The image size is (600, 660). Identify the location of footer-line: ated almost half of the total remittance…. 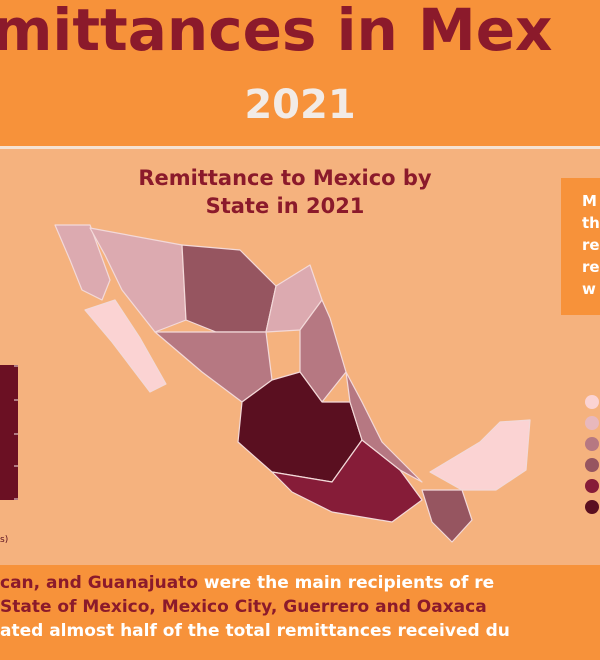
(255, 631).